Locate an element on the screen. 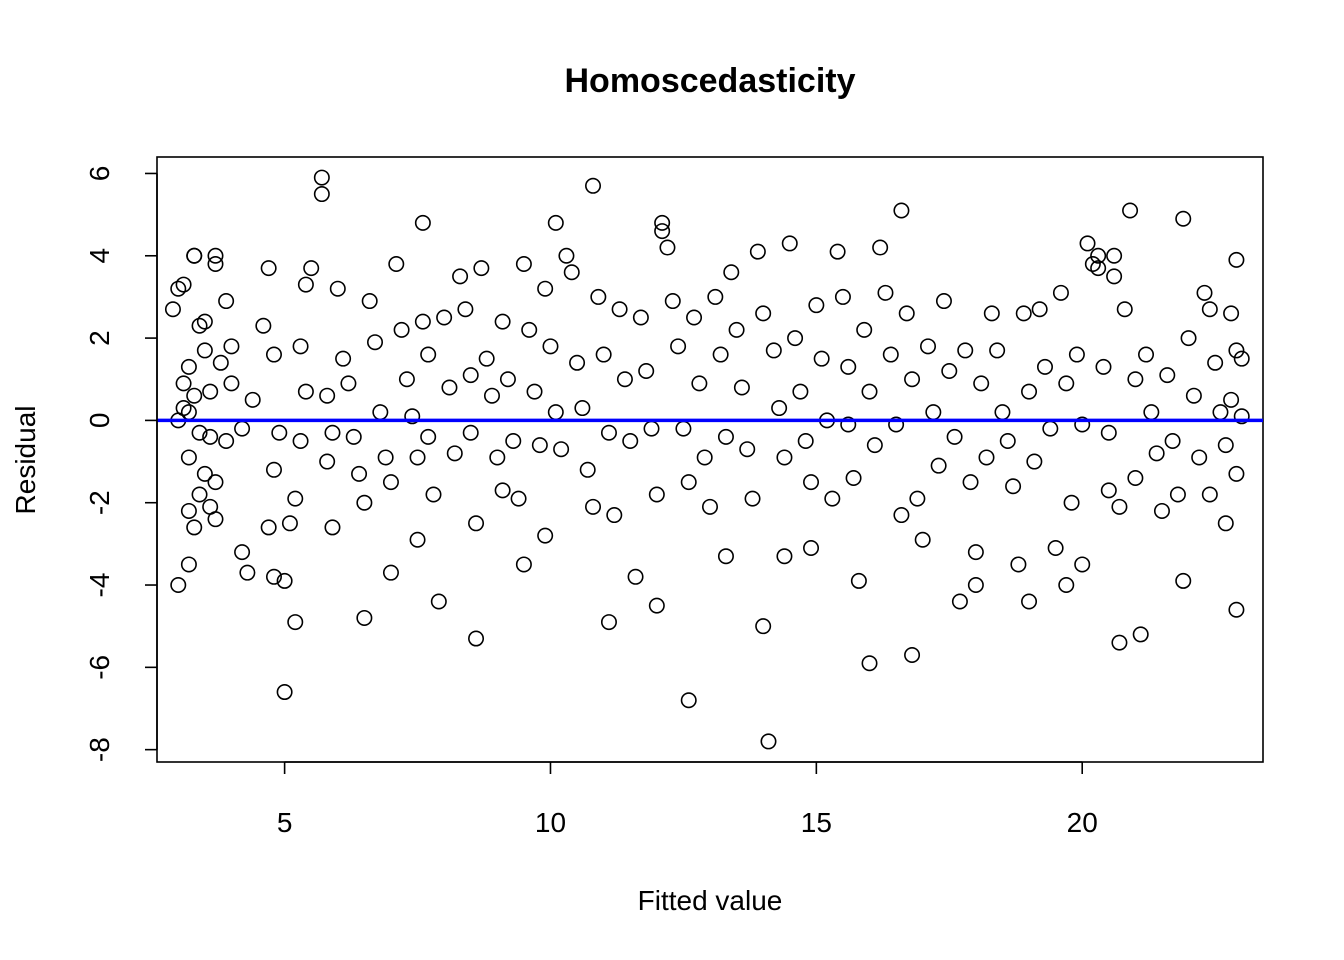 This screenshot has width=1344, height=960. y-axis-label: Residual is located at coordinates (25, 460).